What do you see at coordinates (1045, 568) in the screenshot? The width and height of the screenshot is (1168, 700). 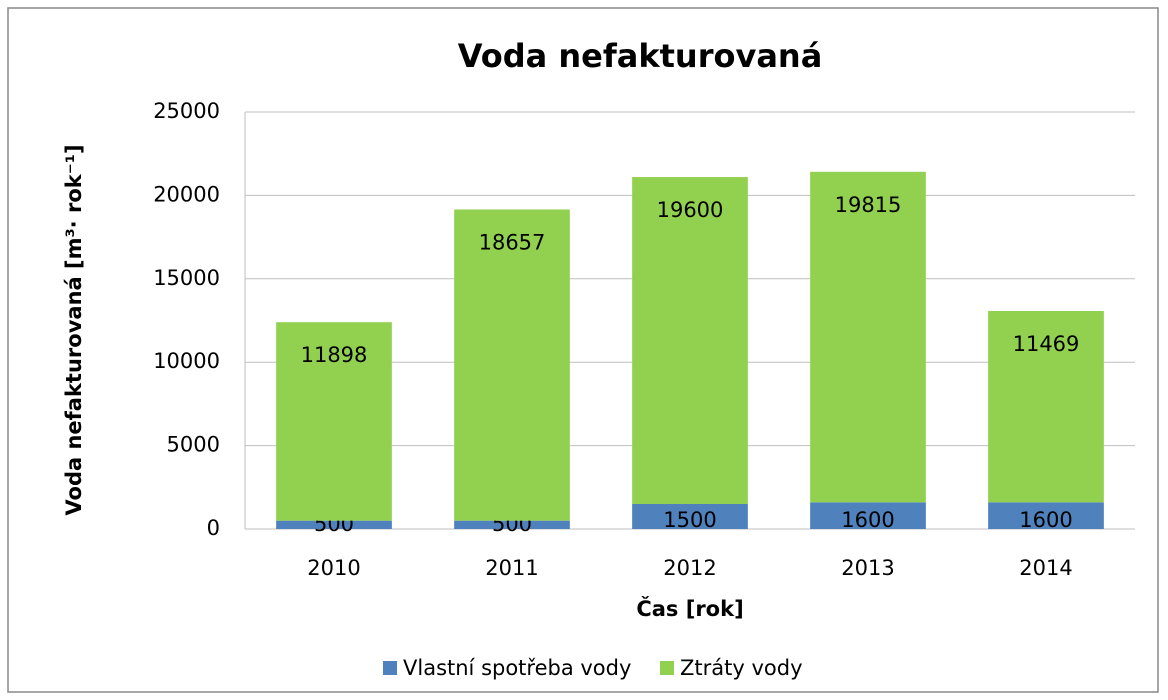 I see `x-tick-label: 2014` at bounding box center [1045, 568].